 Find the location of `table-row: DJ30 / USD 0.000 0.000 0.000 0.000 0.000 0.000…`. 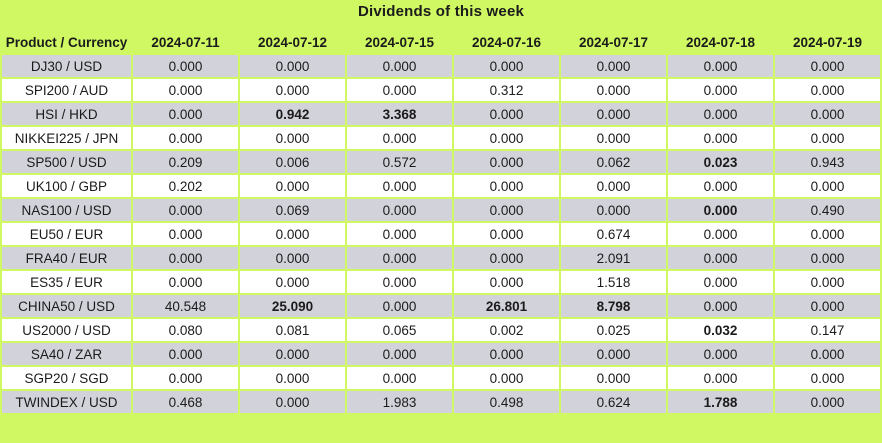

table-row: DJ30 / USD 0.000 0.000 0.000 0.000 0.000 0.000… is located at coordinates (441, 66).